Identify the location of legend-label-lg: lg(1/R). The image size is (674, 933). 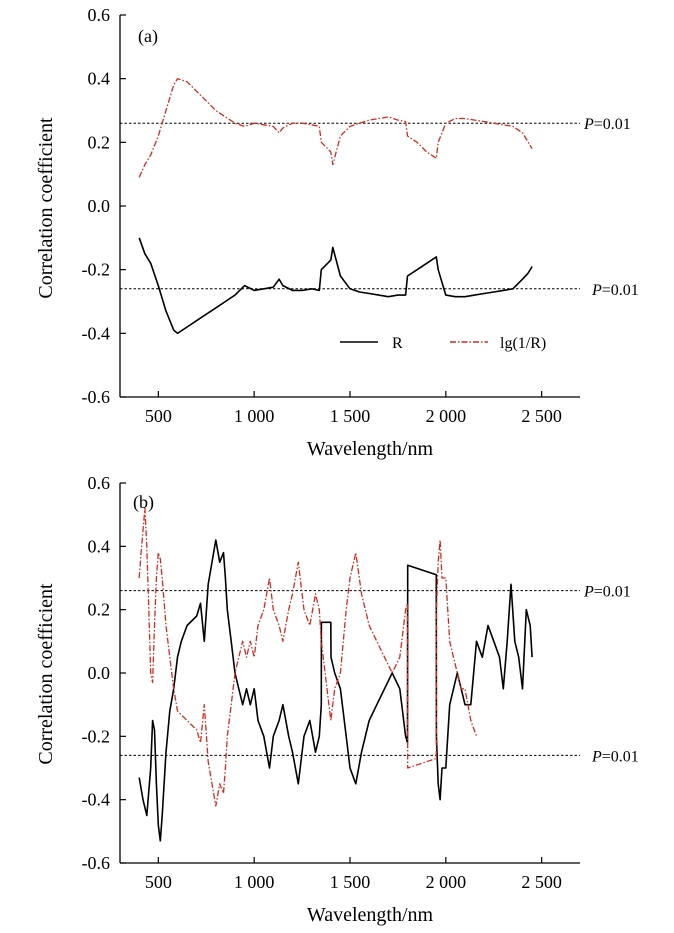
(523, 343).